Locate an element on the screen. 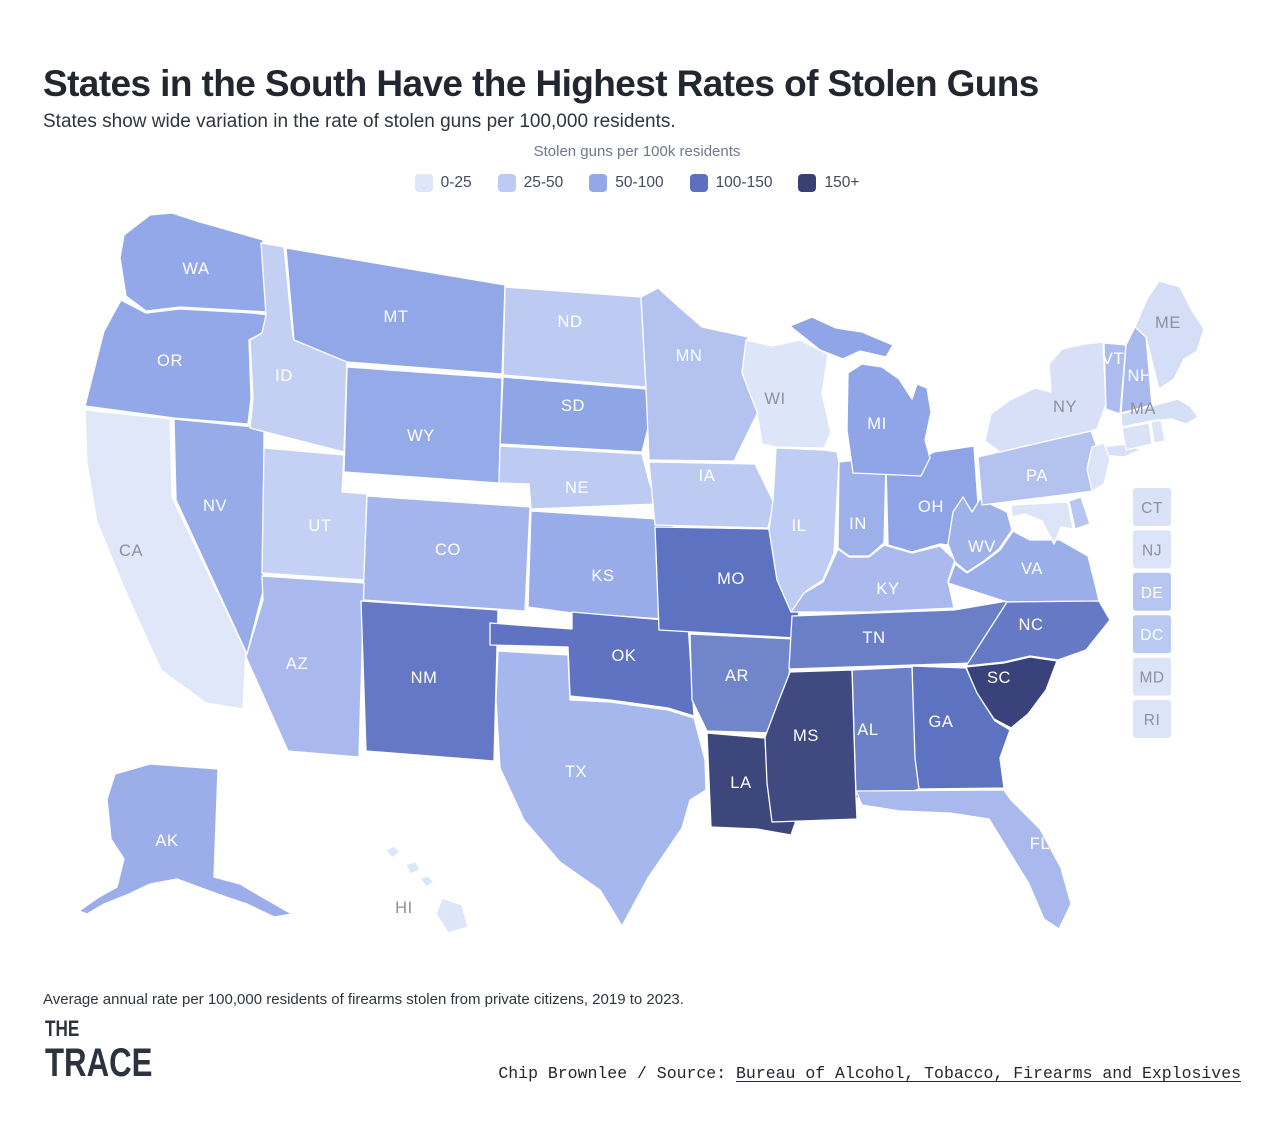 The height and width of the screenshot is (1122, 1274). inset-square-MD is located at coordinates (1152, 676).